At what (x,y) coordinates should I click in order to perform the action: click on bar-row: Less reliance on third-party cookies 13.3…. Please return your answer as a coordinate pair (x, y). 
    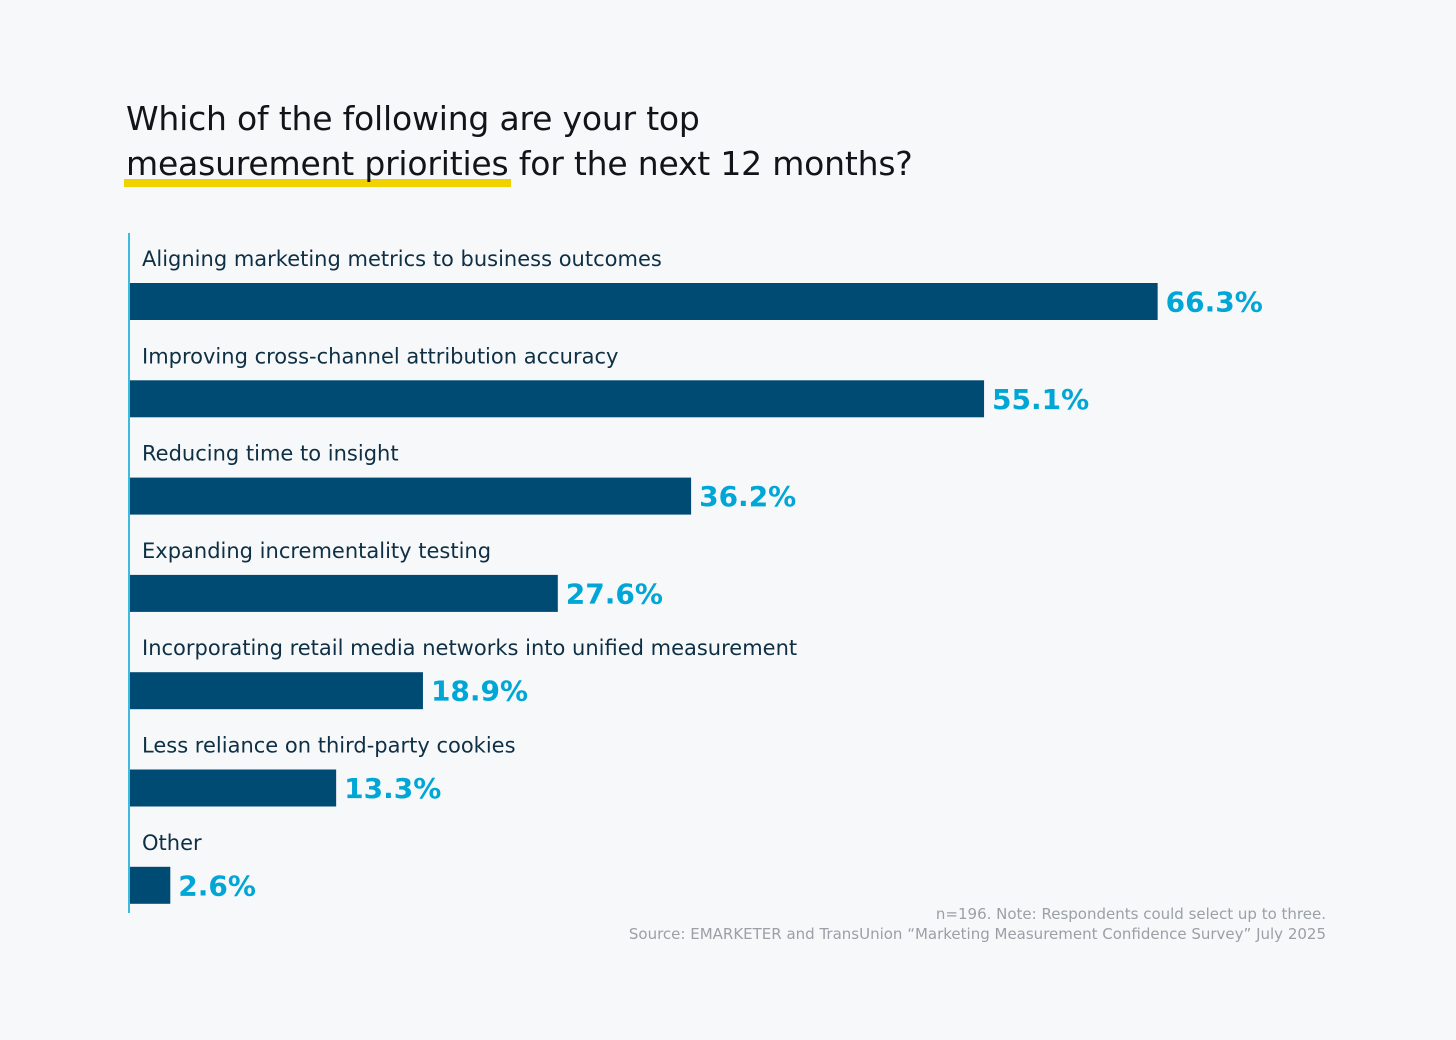
    Looking at the image, I should click on (323, 770).